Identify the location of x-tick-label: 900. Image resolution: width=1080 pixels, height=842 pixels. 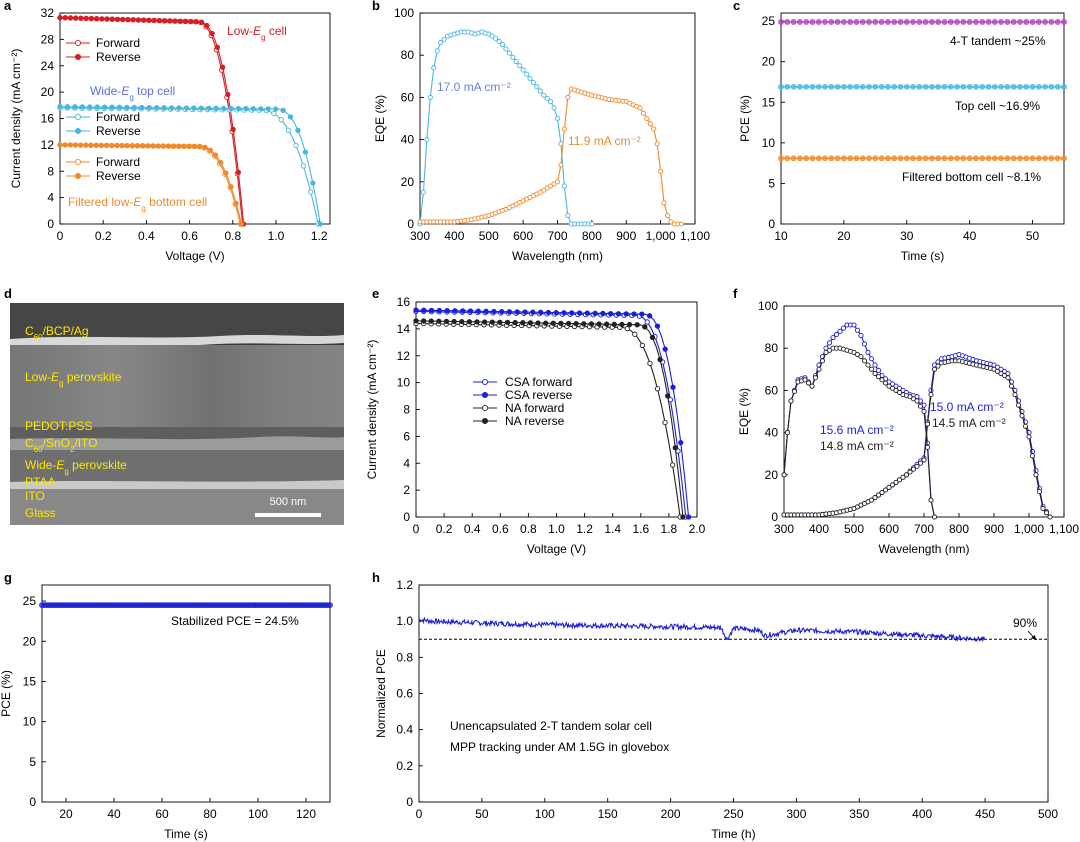
(994, 529).